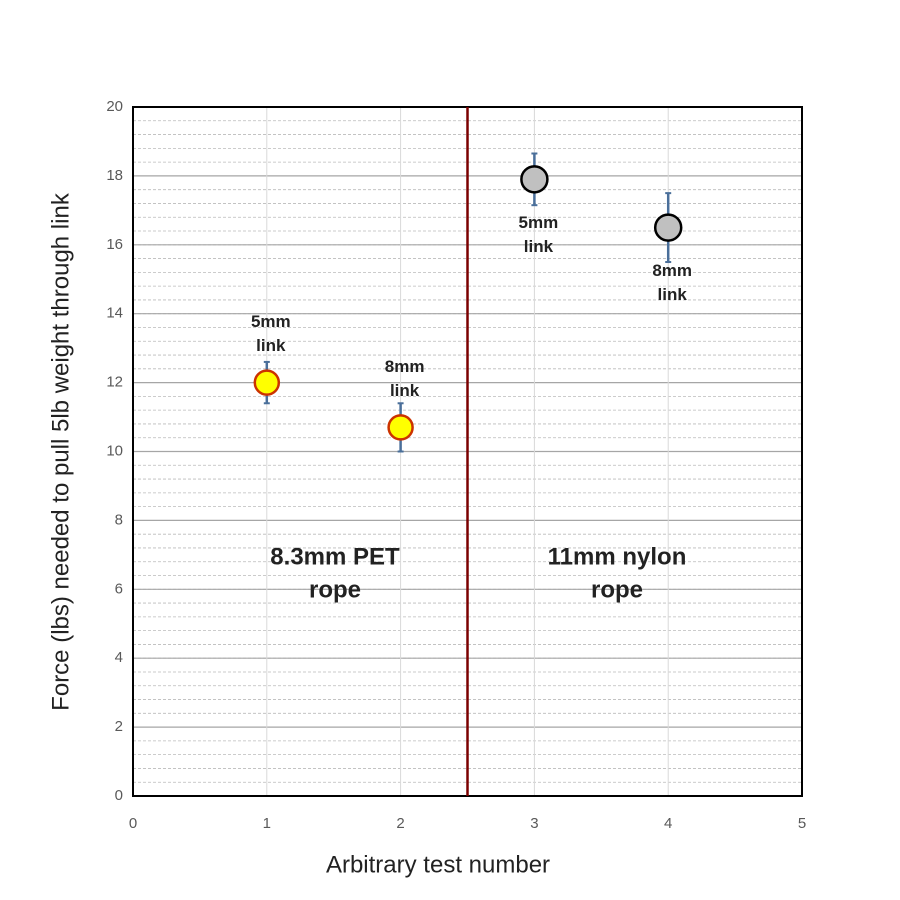 The height and width of the screenshot is (900, 900). What do you see at coordinates (267, 823) in the screenshot?
I see `x-tick-label: 1` at bounding box center [267, 823].